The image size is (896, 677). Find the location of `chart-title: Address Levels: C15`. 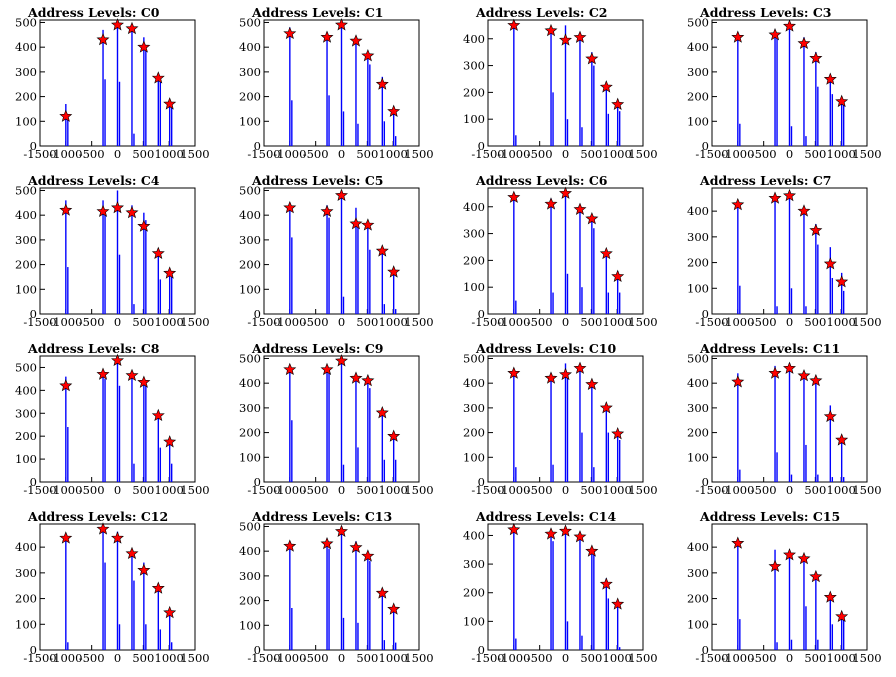

chart-title: Address Levels: C15 is located at coordinates (769, 516).